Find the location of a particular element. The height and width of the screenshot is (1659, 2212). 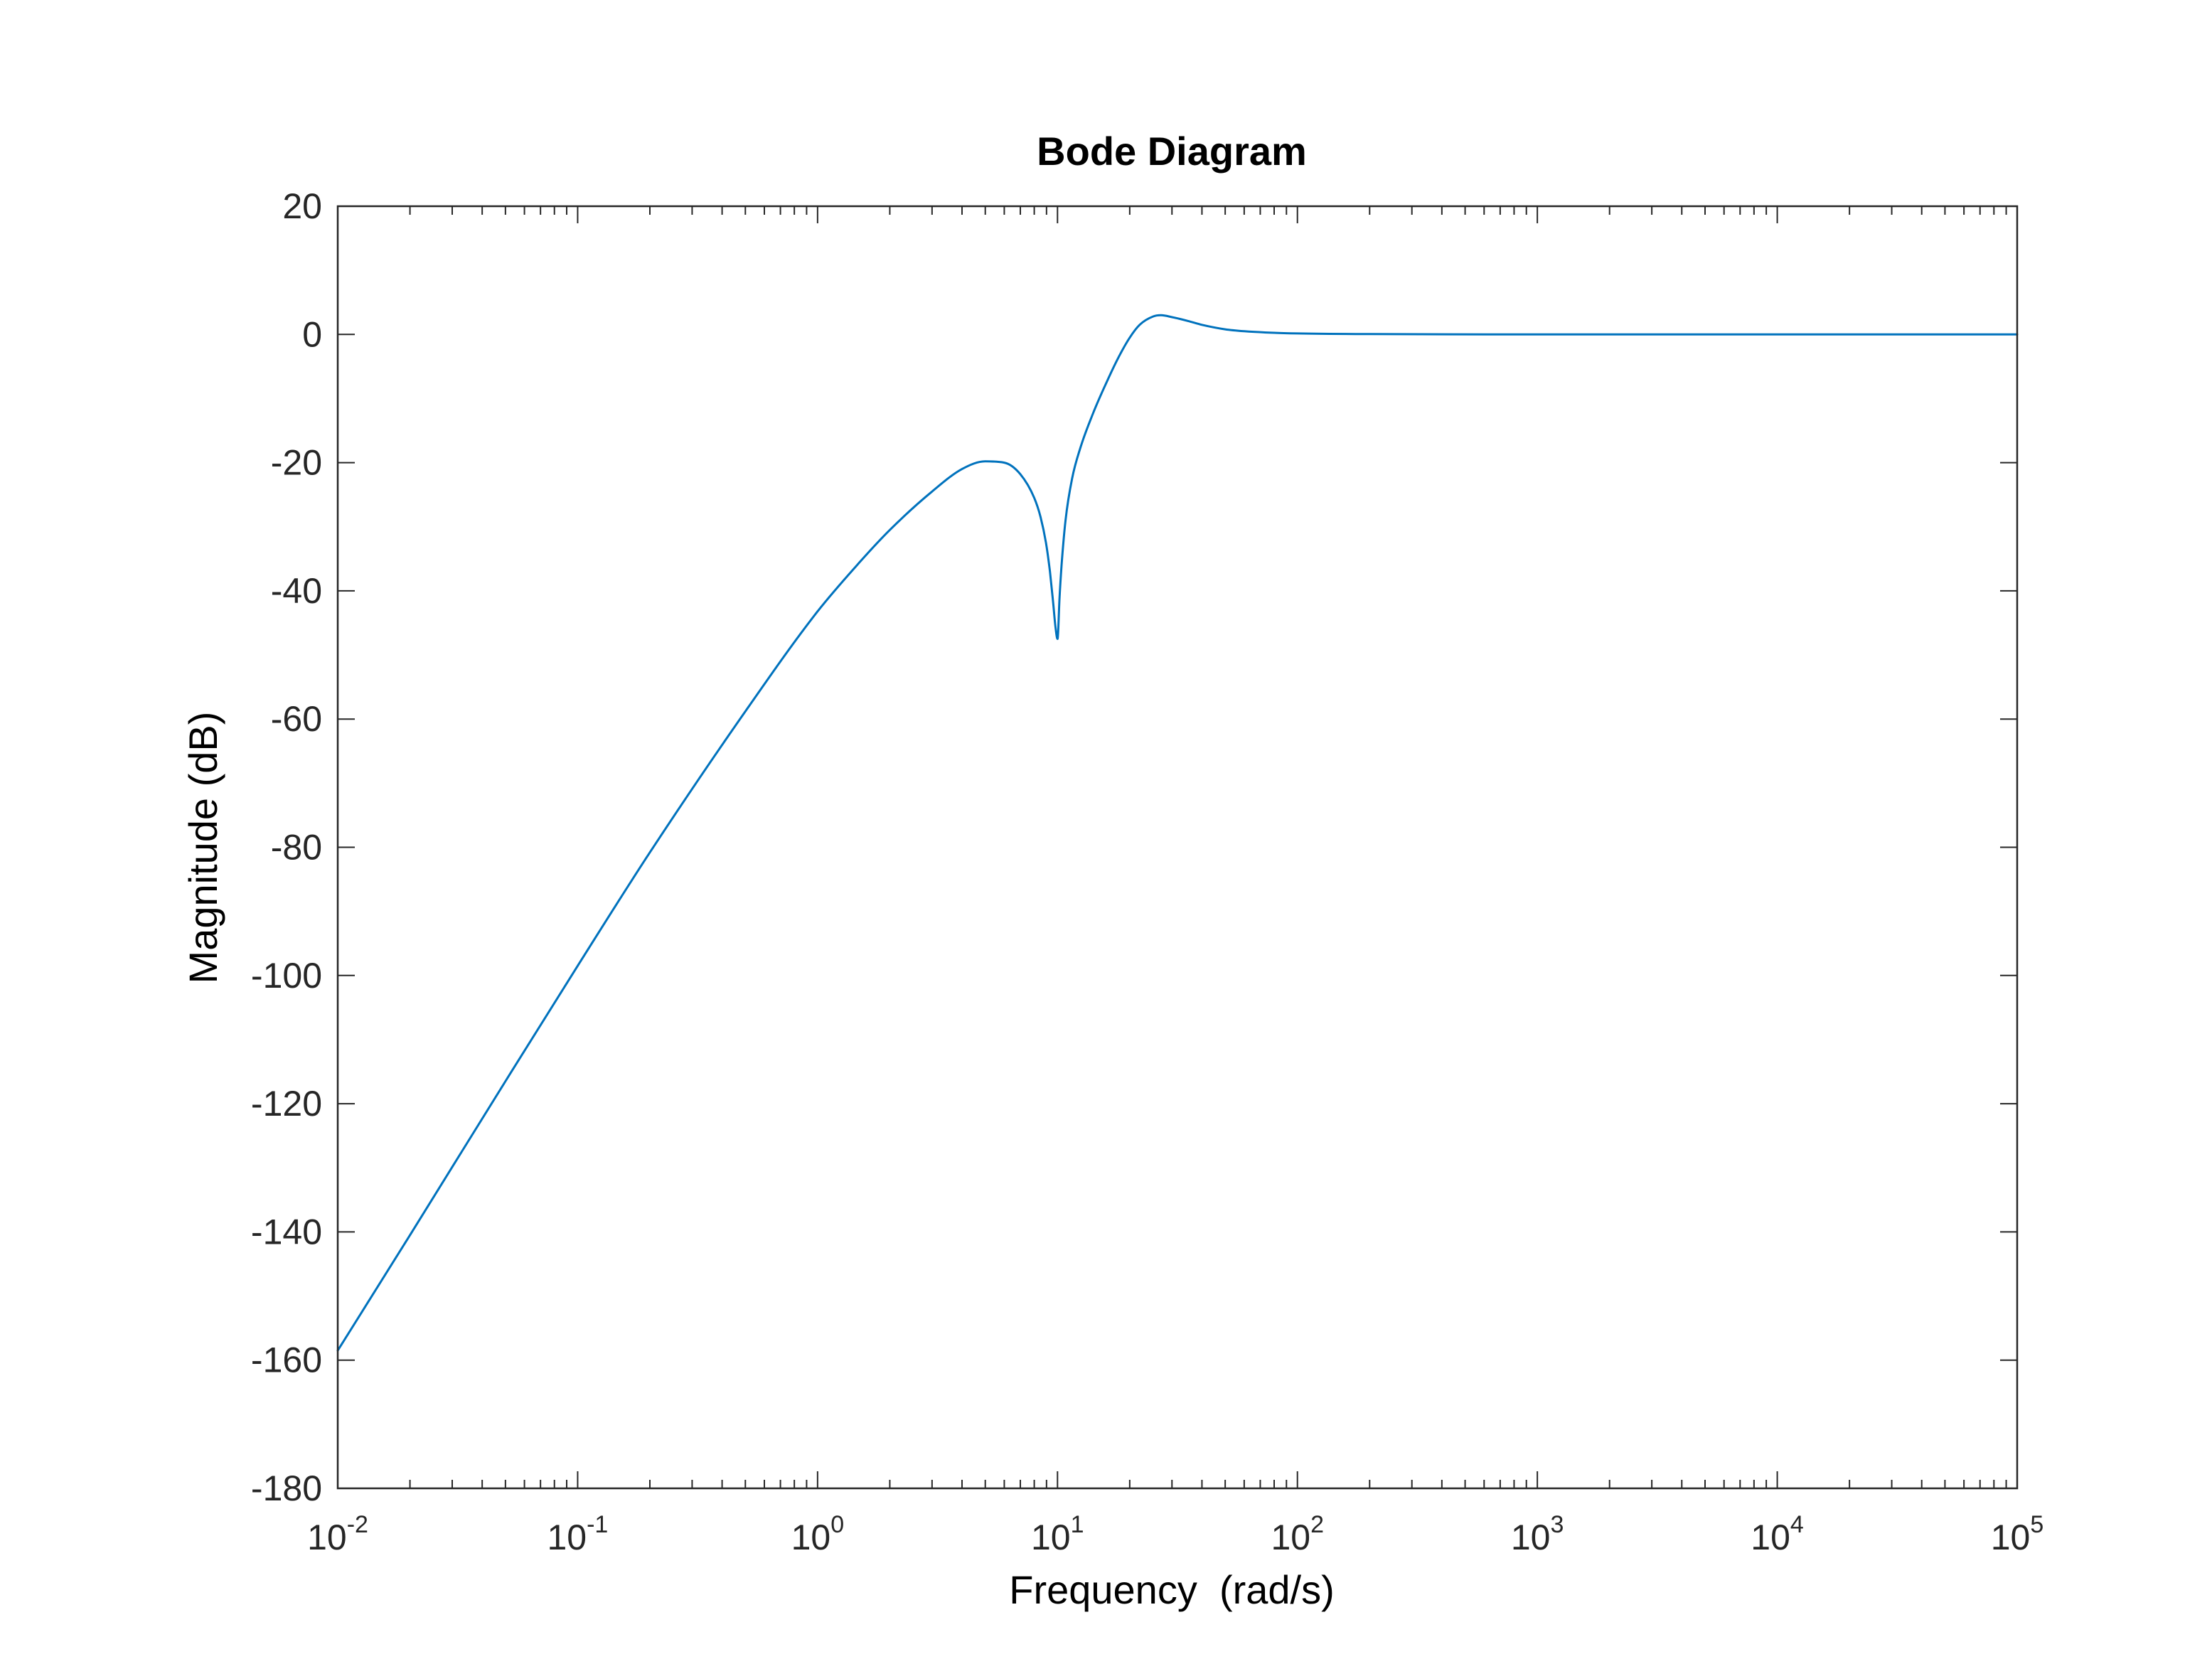

y-tick-label: -180 is located at coordinates (286, 1488).